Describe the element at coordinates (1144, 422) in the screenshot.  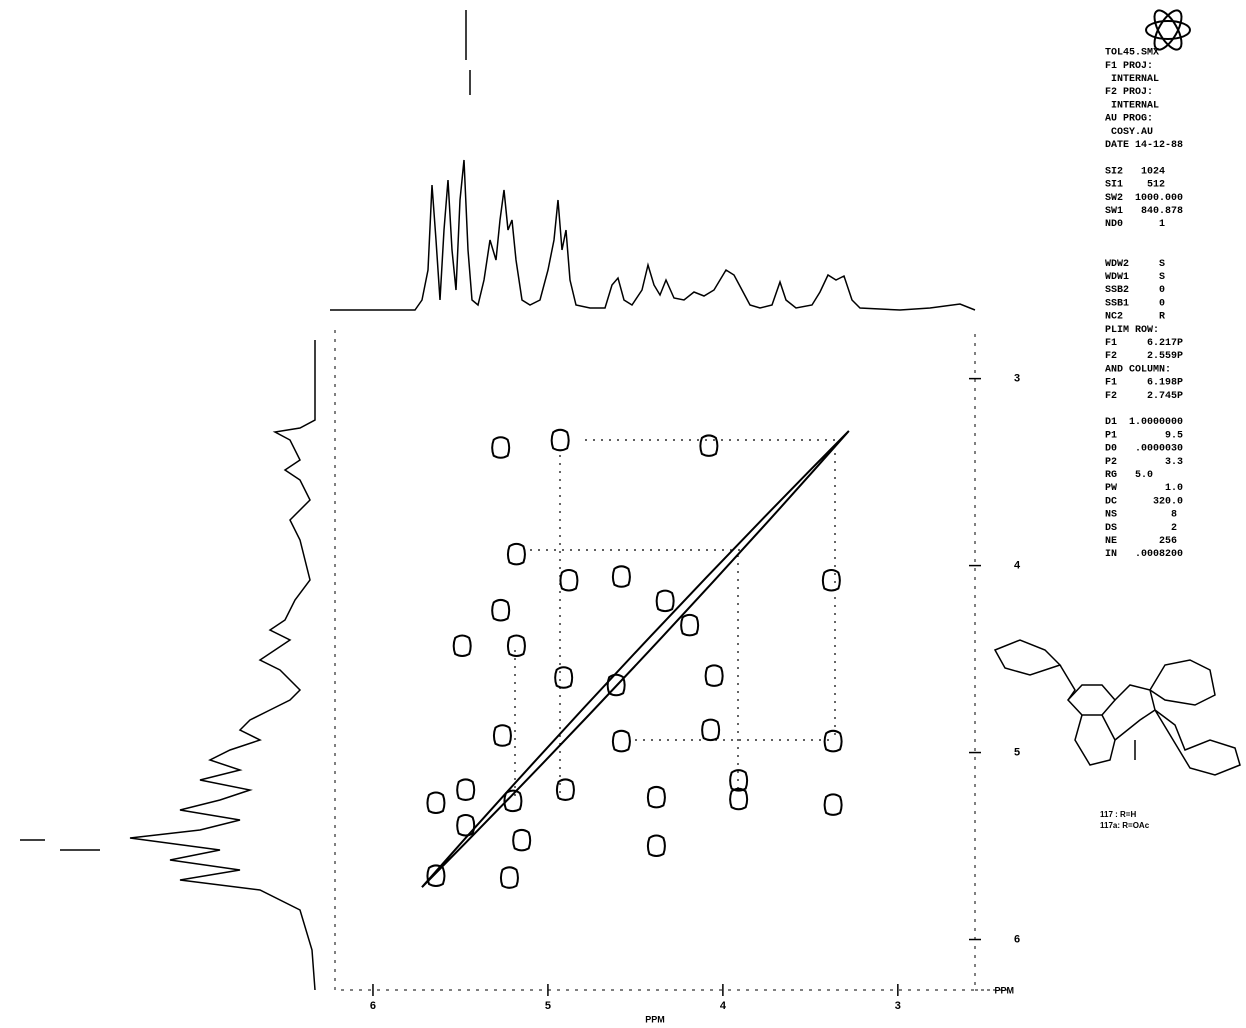
I see `parameter-line: D1 1.0000000` at that location.